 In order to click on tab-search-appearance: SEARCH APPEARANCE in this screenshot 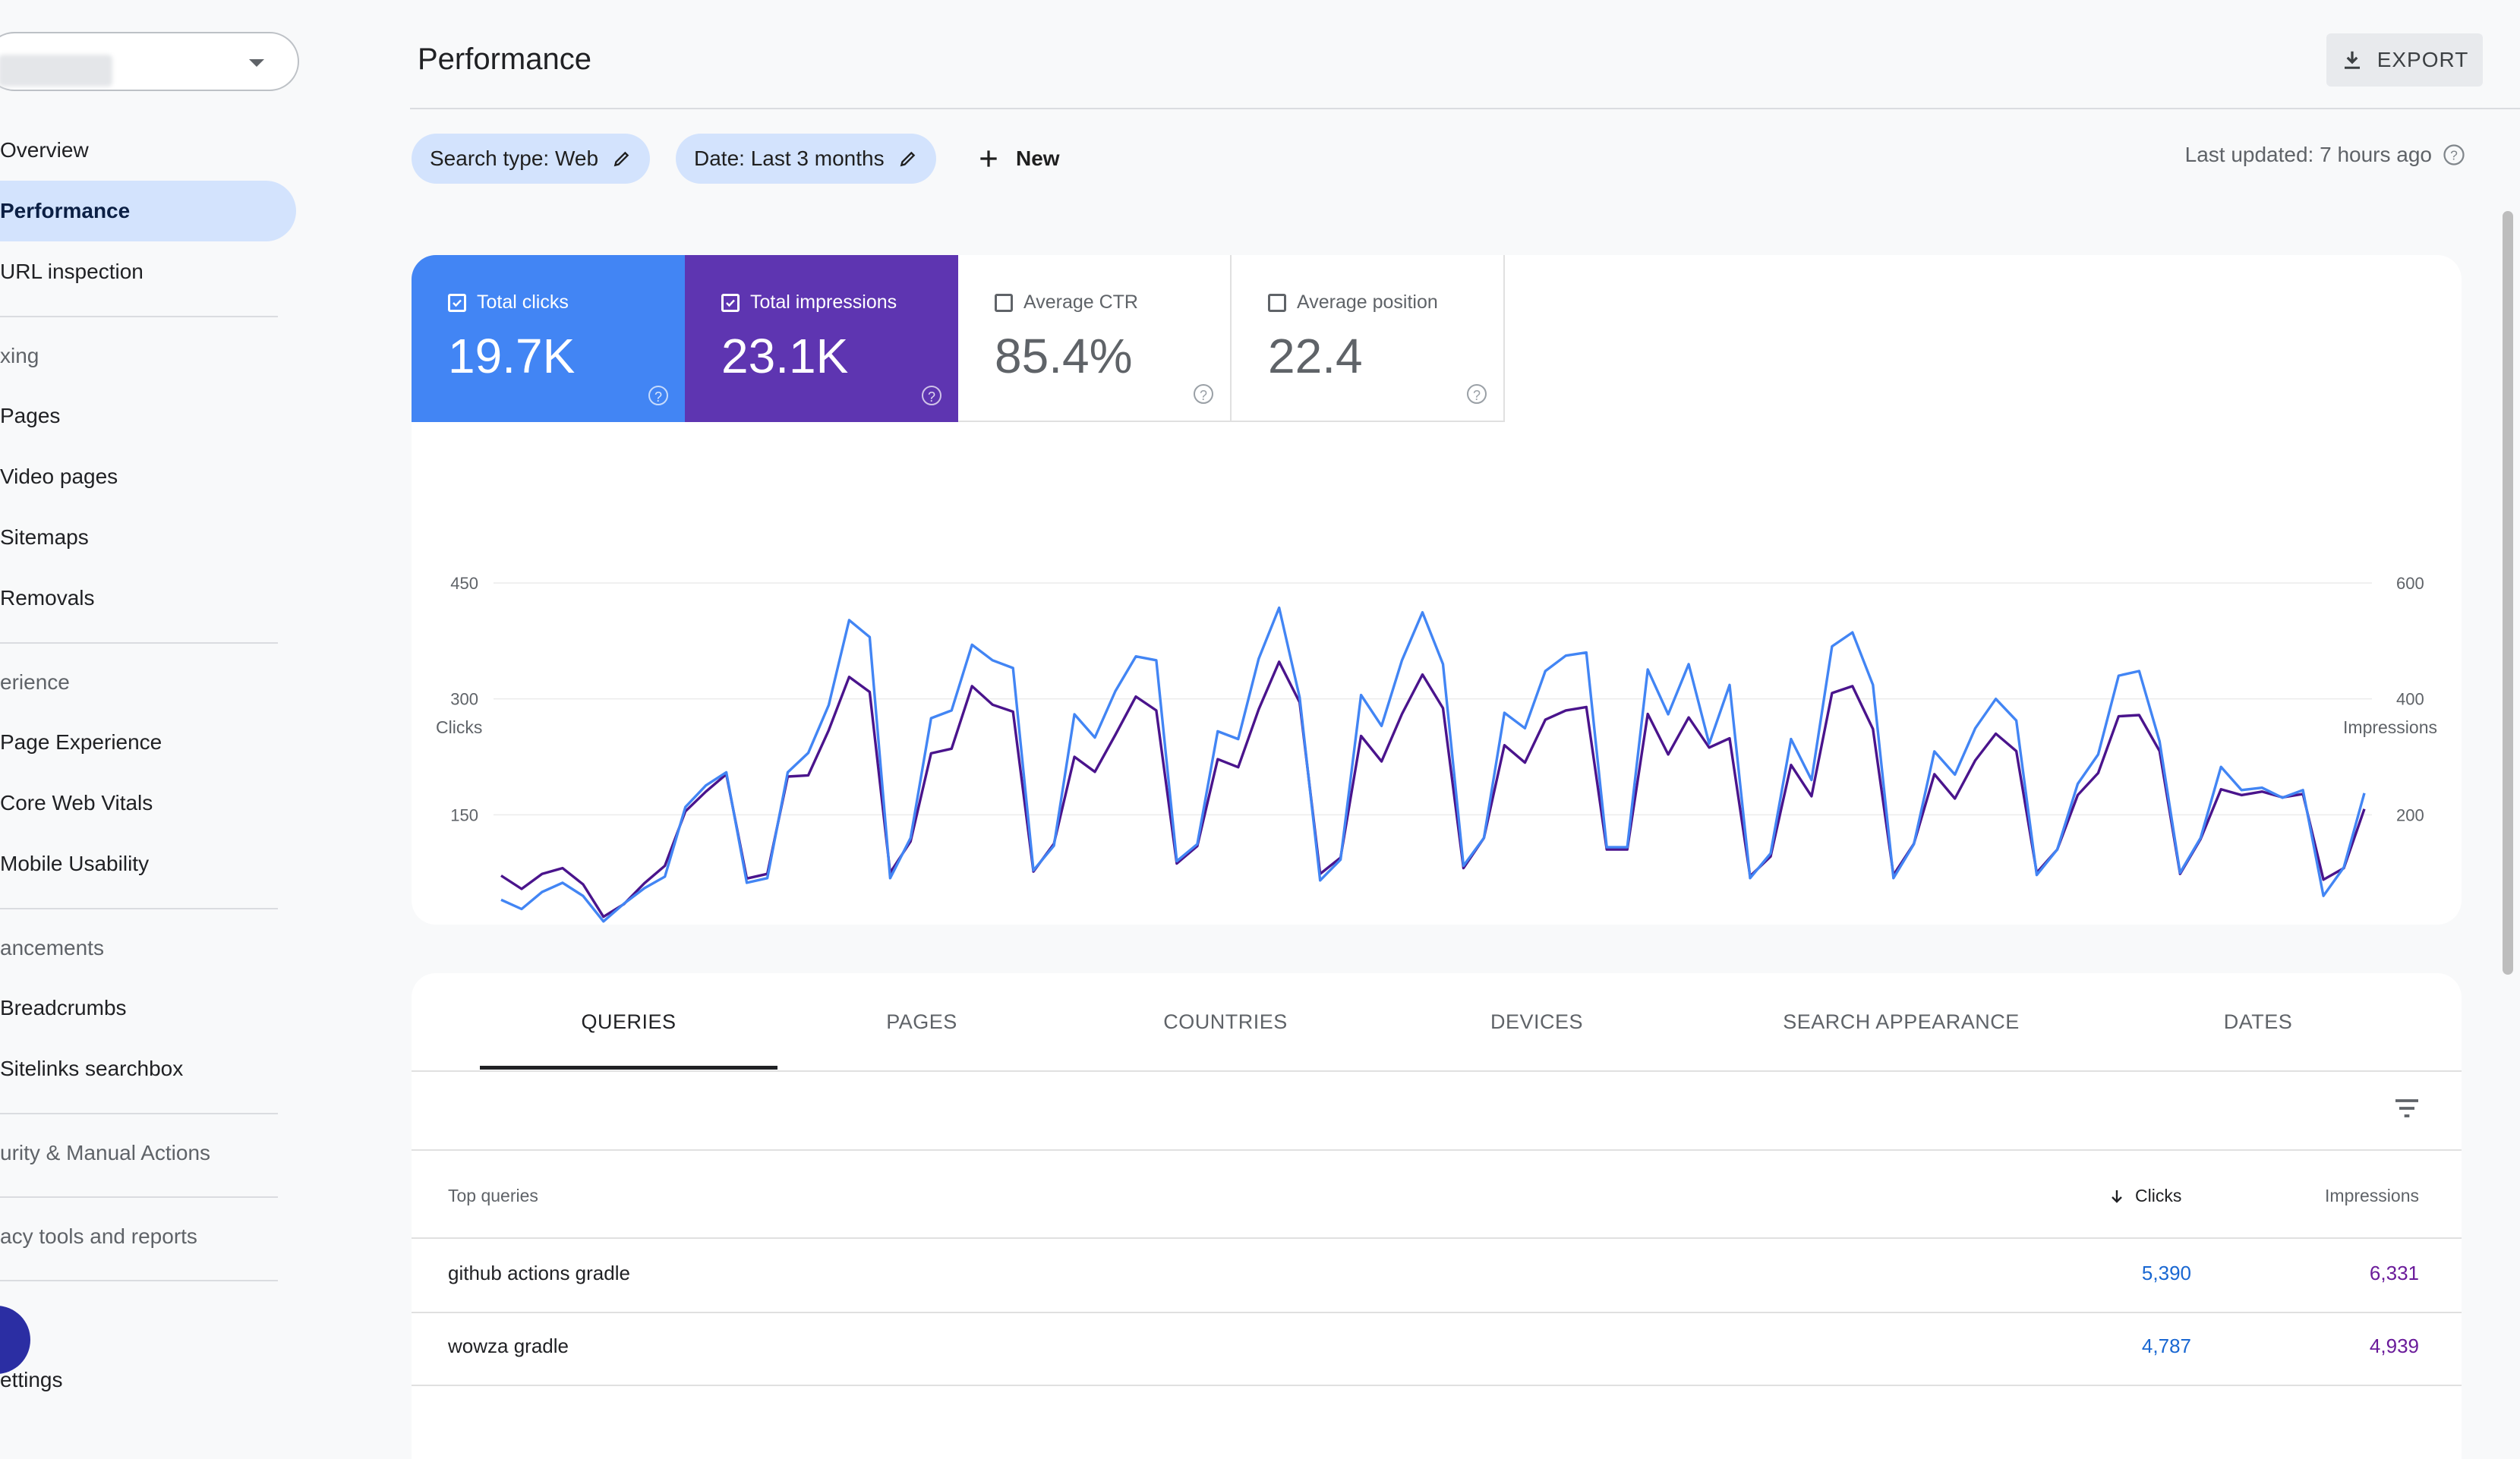, I will do `click(1902, 1021)`.